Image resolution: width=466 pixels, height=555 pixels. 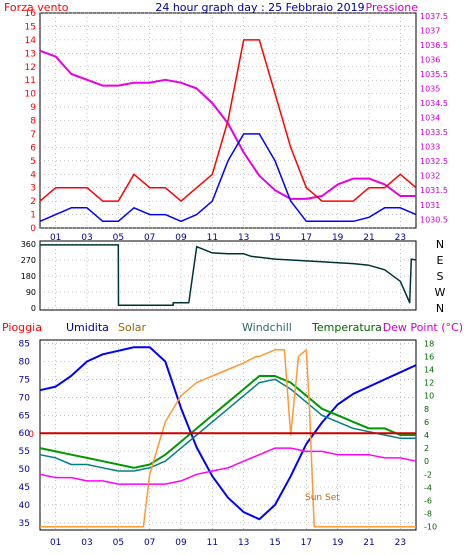 What do you see at coordinates (430, 176) in the screenshot?
I see `pressure-tick-label: 1032` at bounding box center [430, 176].